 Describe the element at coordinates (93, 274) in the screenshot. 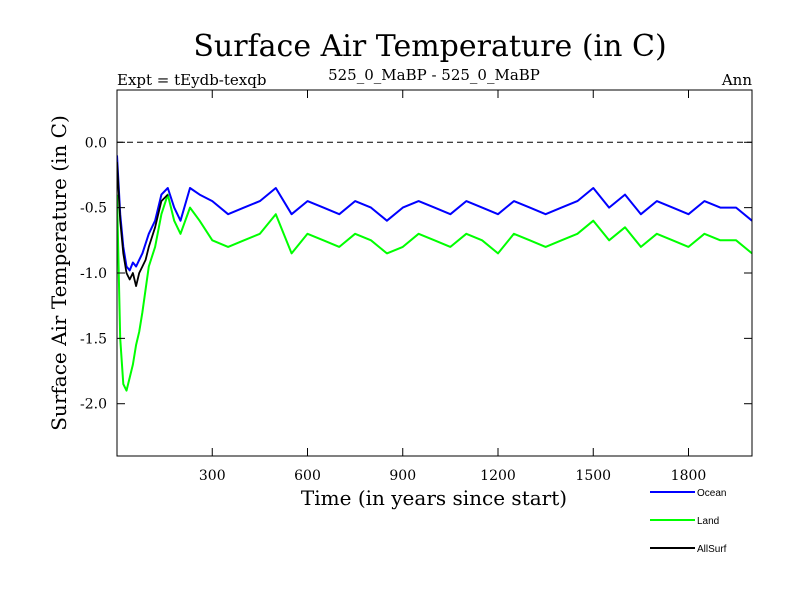

I see `y-tick-label: -1.0` at that location.